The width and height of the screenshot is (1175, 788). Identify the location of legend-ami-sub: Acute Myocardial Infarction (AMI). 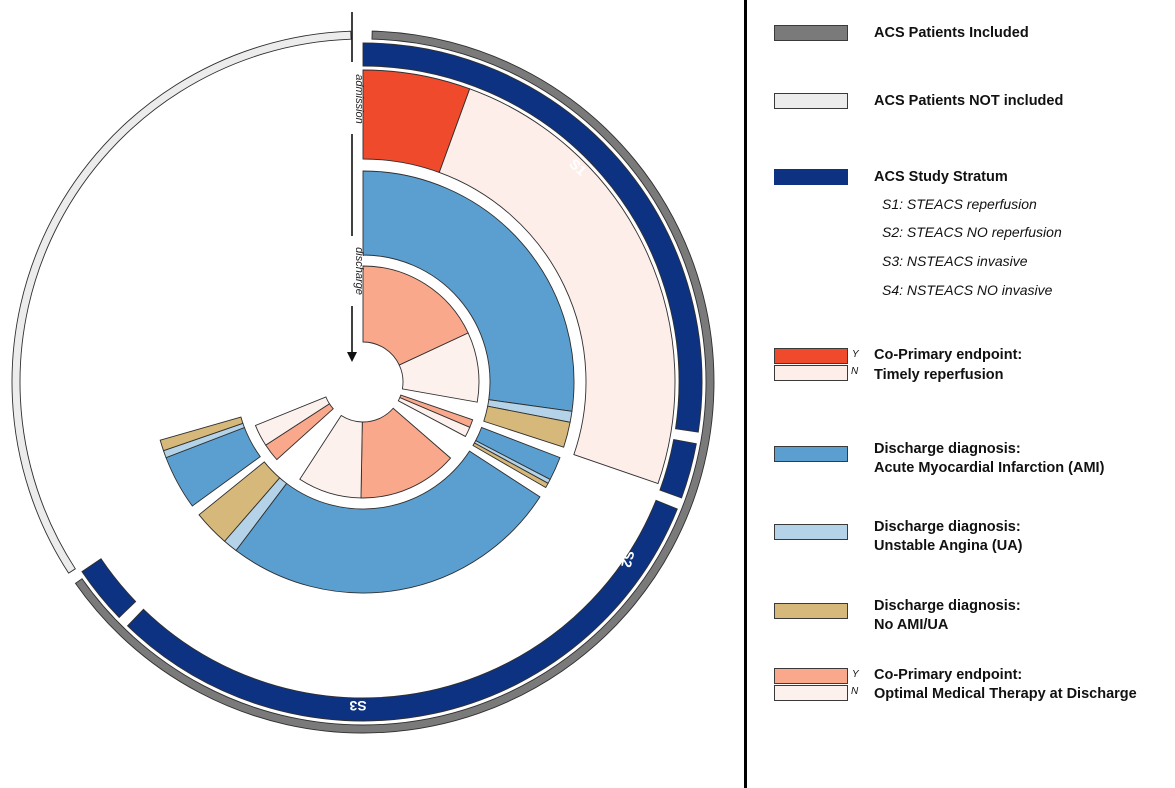
(989, 468).